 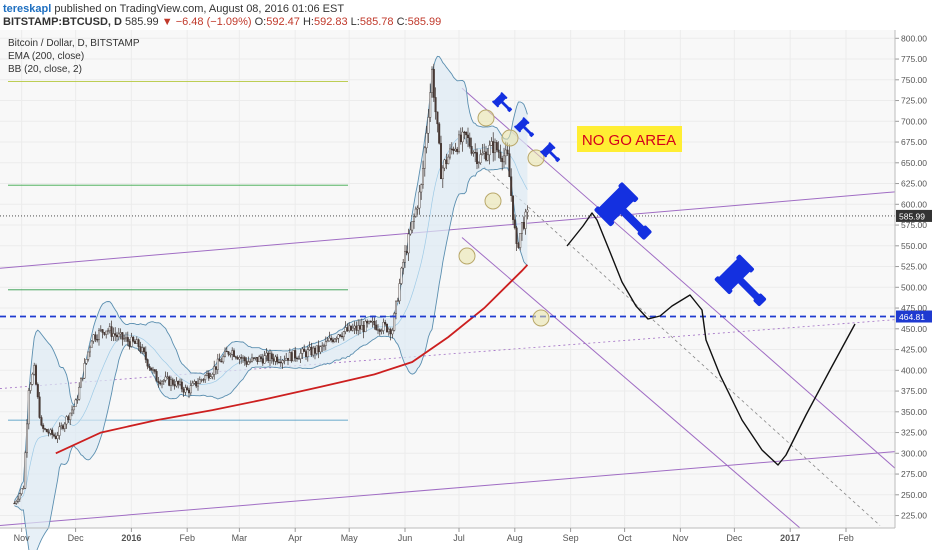 I want to click on price-tag-label: 464.81, so click(x=912, y=317).